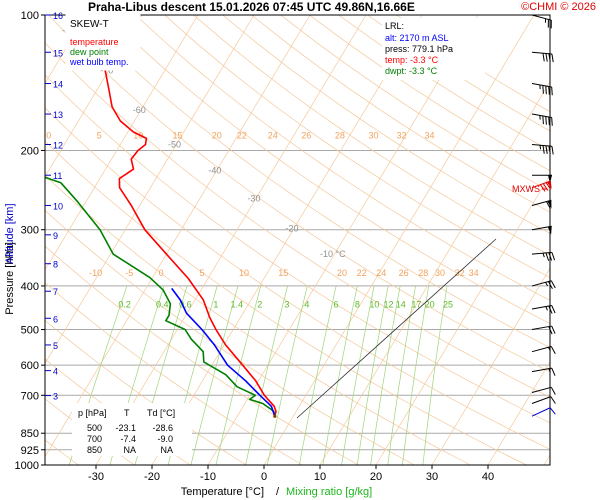  Describe the element at coordinates (306, 305) in the screenshot. I see `mixing-ratio-label: 4` at that location.